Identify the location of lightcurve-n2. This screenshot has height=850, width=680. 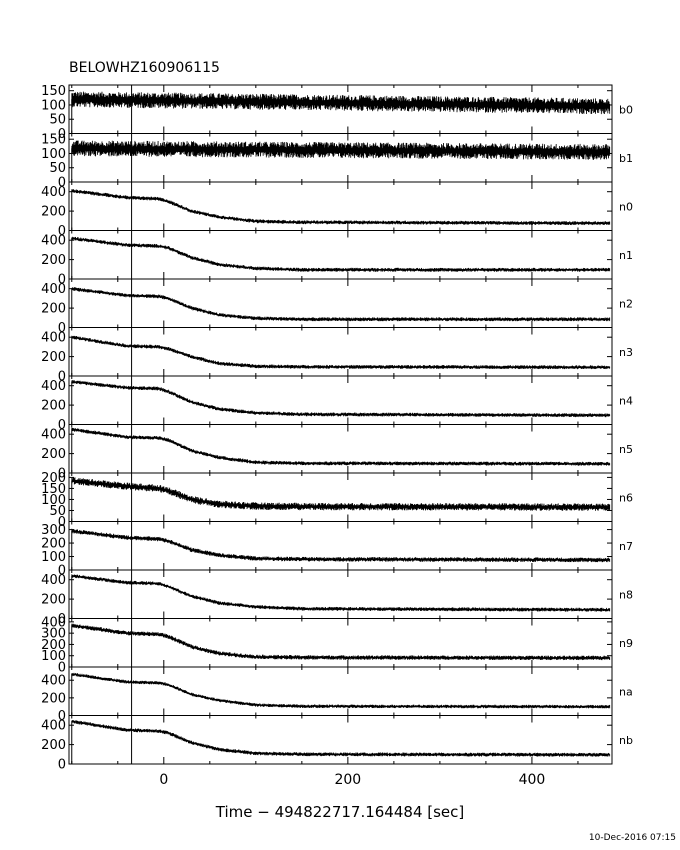
(341, 304).